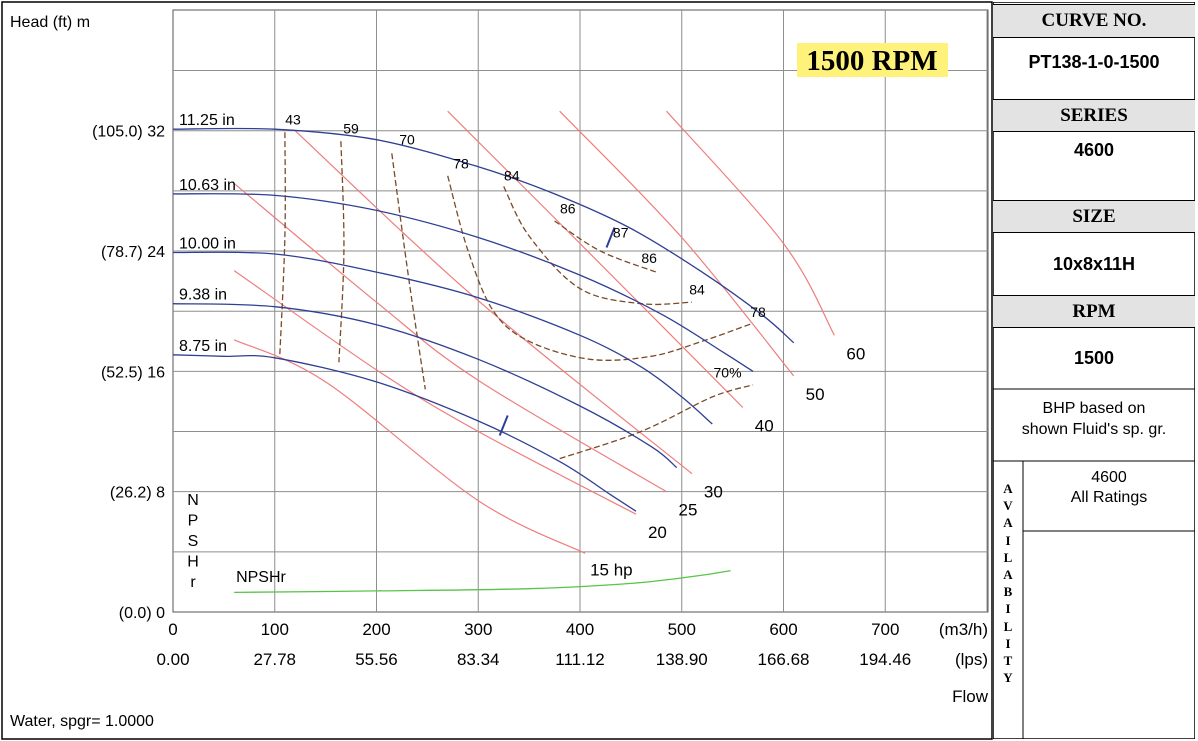 Image resolution: width=1198 pixels, height=741 pixels. I want to click on x-axis-label: Flow, so click(970, 696).